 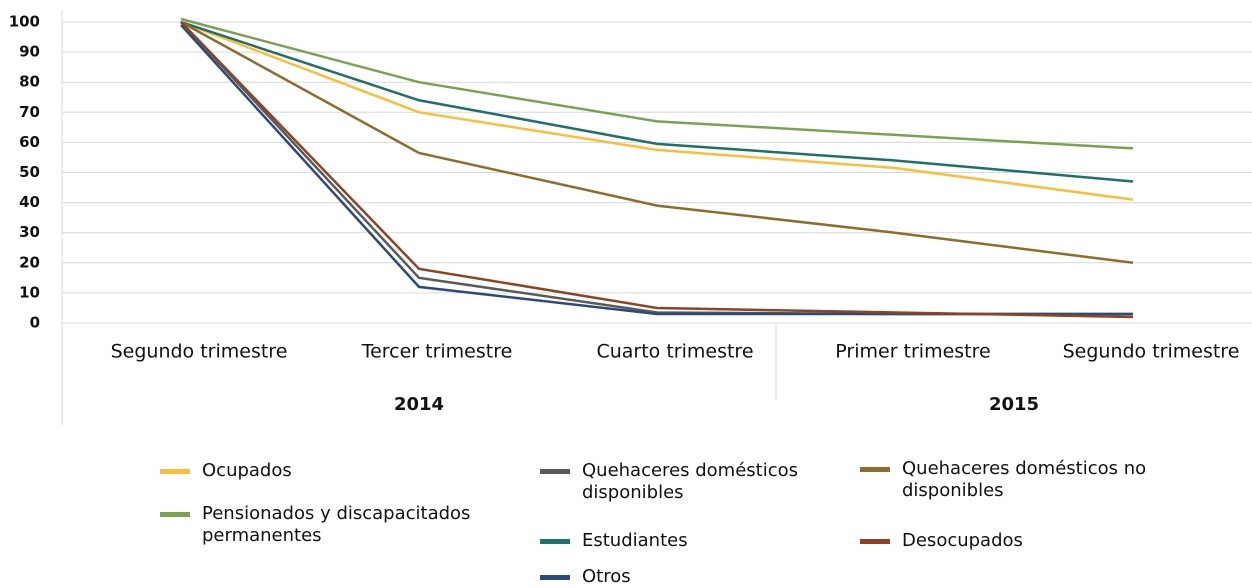 What do you see at coordinates (29, 292) in the screenshot?
I see `y-tick-label: 10` at bounding box center [29, 292].